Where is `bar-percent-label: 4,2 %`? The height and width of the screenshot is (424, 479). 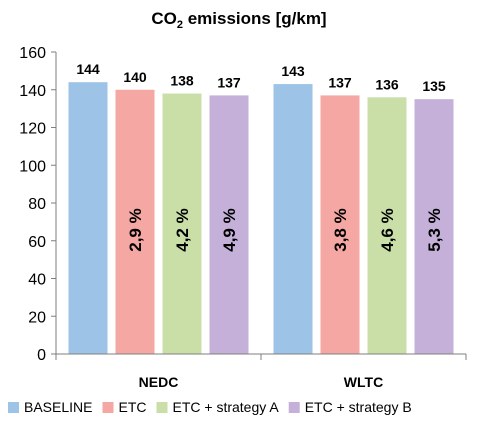
bar-percent-label: 4,2 % is located at coordinates (182, 229).